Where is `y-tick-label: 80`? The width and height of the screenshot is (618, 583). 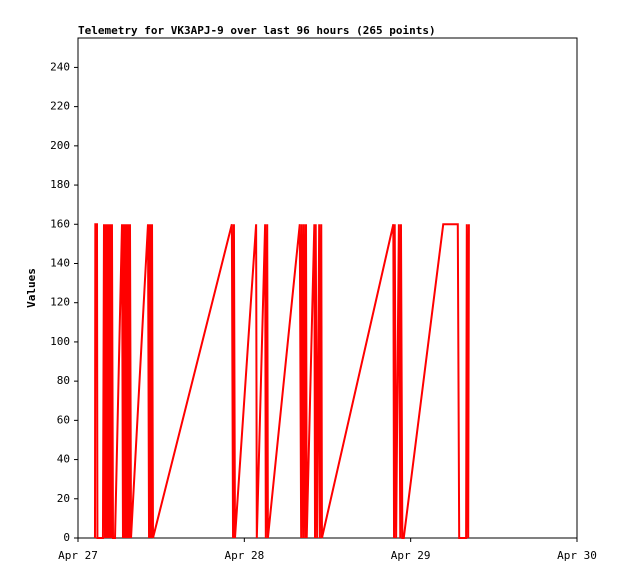
y-tick-label: 80 is located at coordinates (63, 380).